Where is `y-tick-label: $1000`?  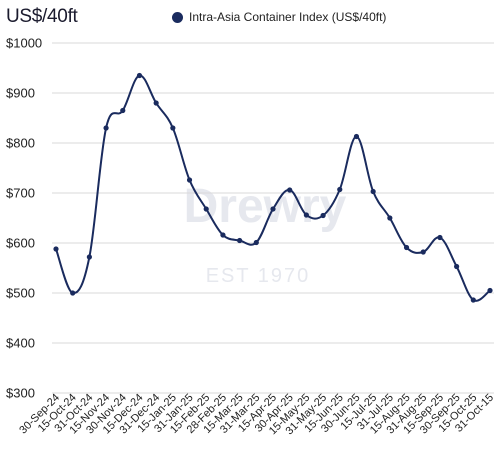 y-tick-label: $1000 is located at coordinates (24, 43).